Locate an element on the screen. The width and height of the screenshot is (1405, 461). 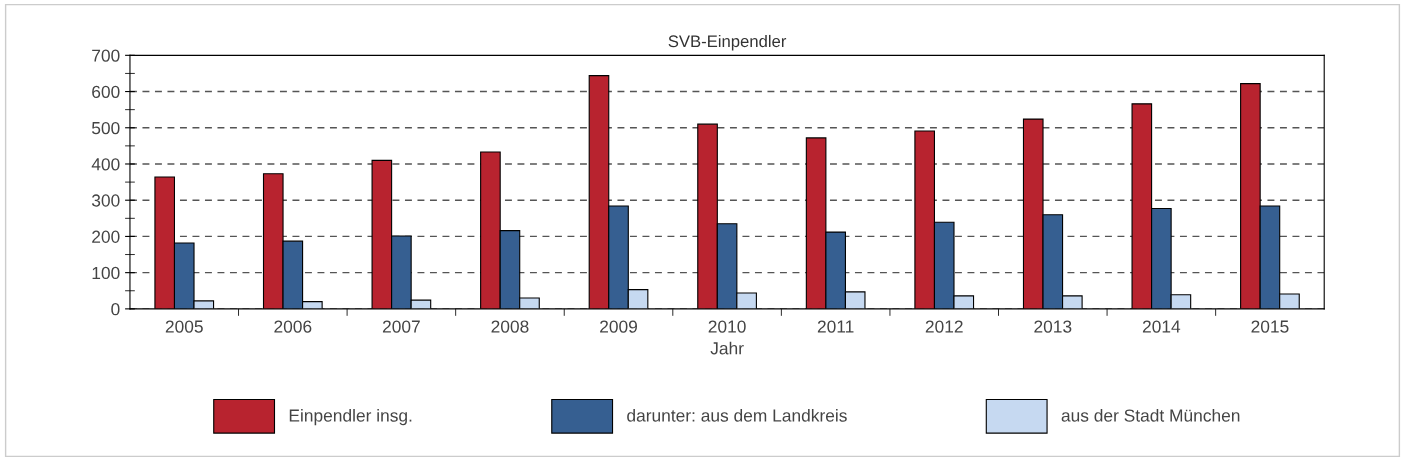
y-tick-label: 600 is located at coordinates (106, 91).